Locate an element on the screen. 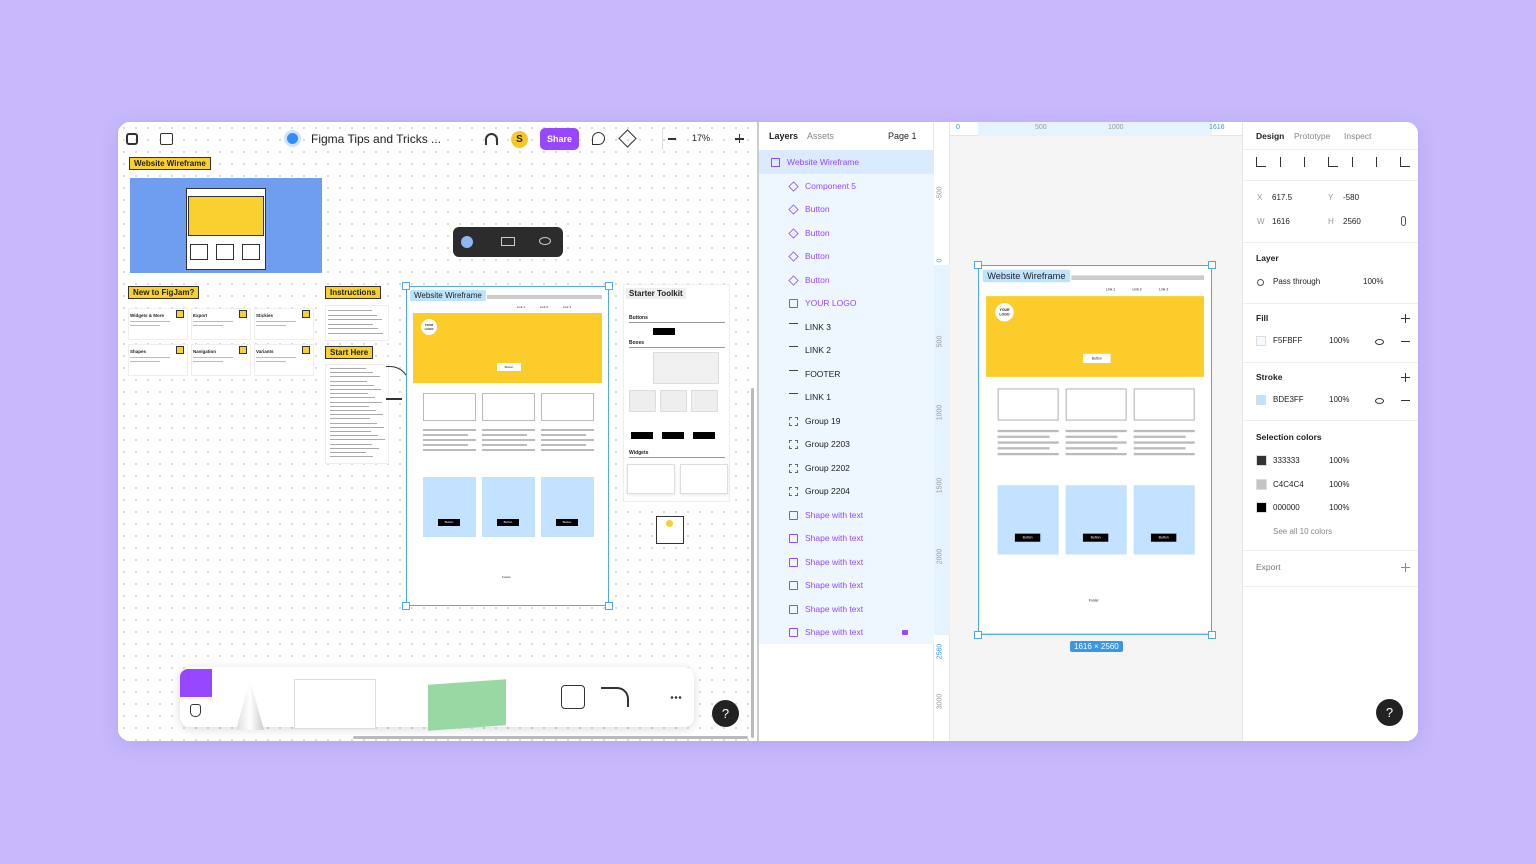 The image size is (1536, 864). position-field: 617.5 is located at coordinates (1282, 197).